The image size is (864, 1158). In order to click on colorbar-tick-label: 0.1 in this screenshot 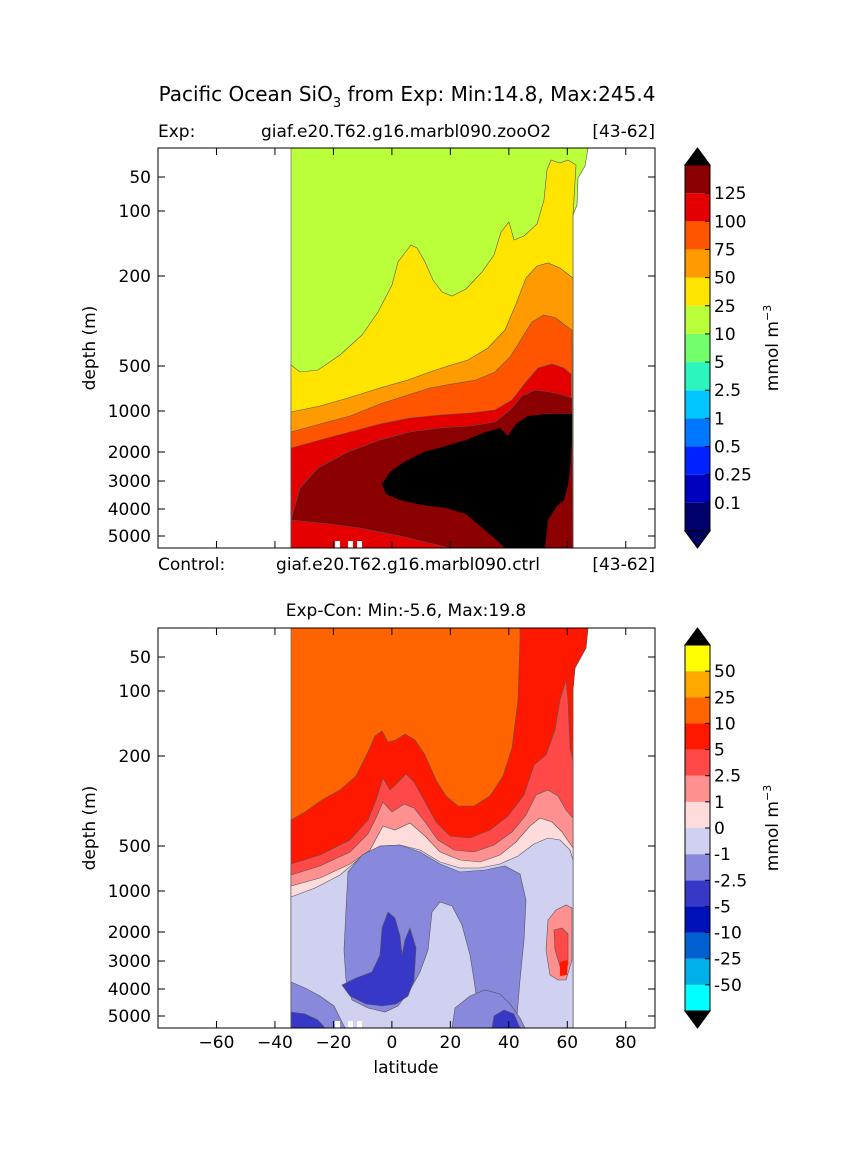, I will do `click(727, 504)`.